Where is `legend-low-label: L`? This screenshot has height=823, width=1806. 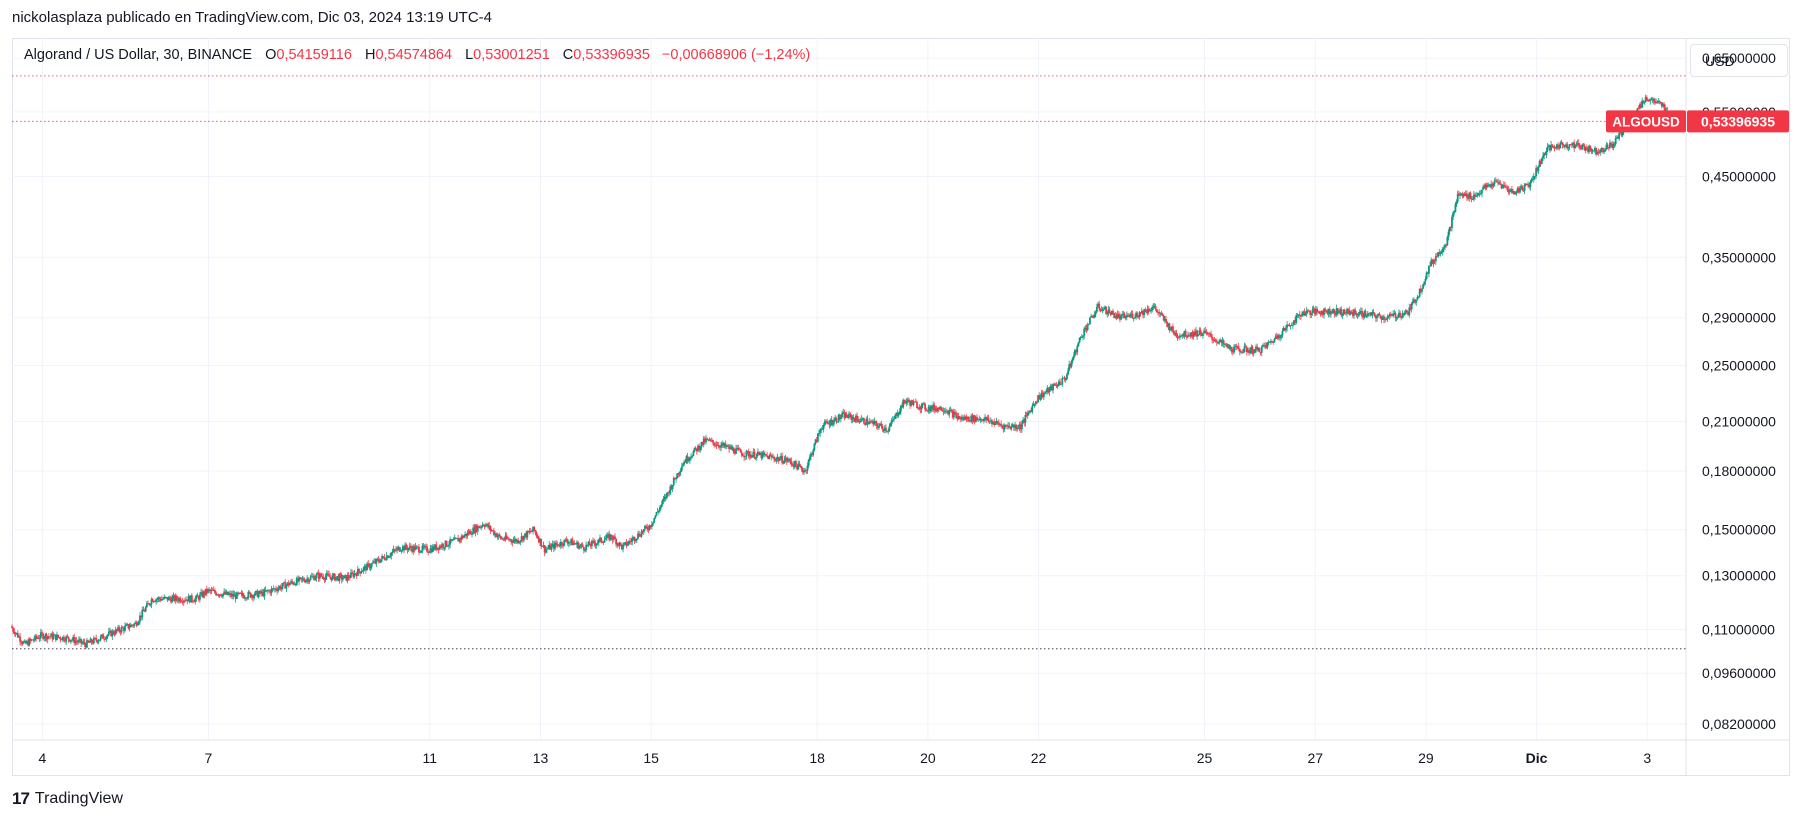
legend-low-label: L is located at coordinates (469, 55).